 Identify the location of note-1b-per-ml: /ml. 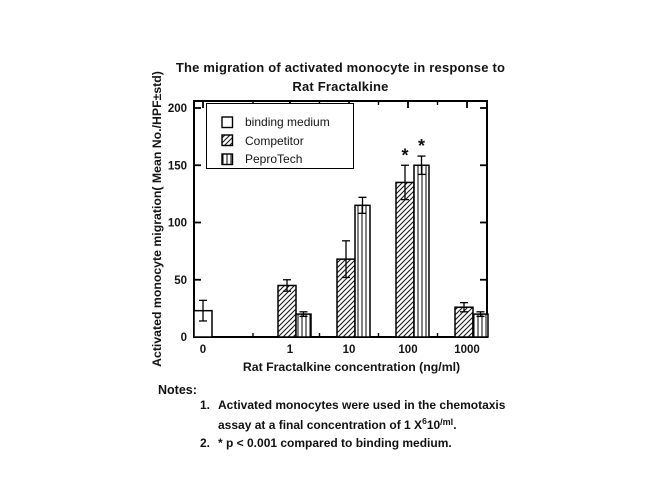
(447, 422).